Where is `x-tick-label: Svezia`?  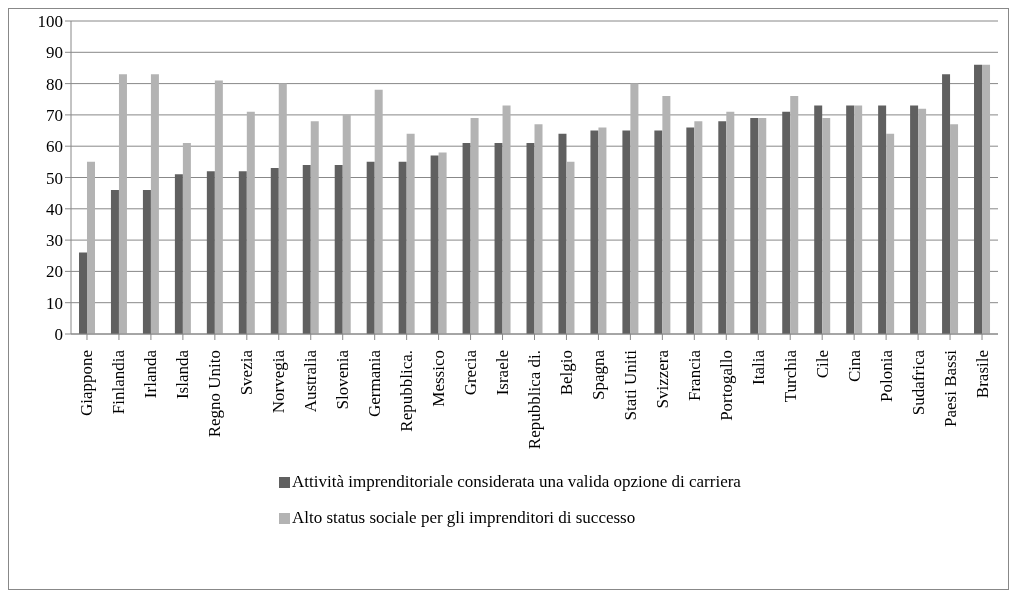 x-tick-label: Svezia is located at coordinates (247, 372).